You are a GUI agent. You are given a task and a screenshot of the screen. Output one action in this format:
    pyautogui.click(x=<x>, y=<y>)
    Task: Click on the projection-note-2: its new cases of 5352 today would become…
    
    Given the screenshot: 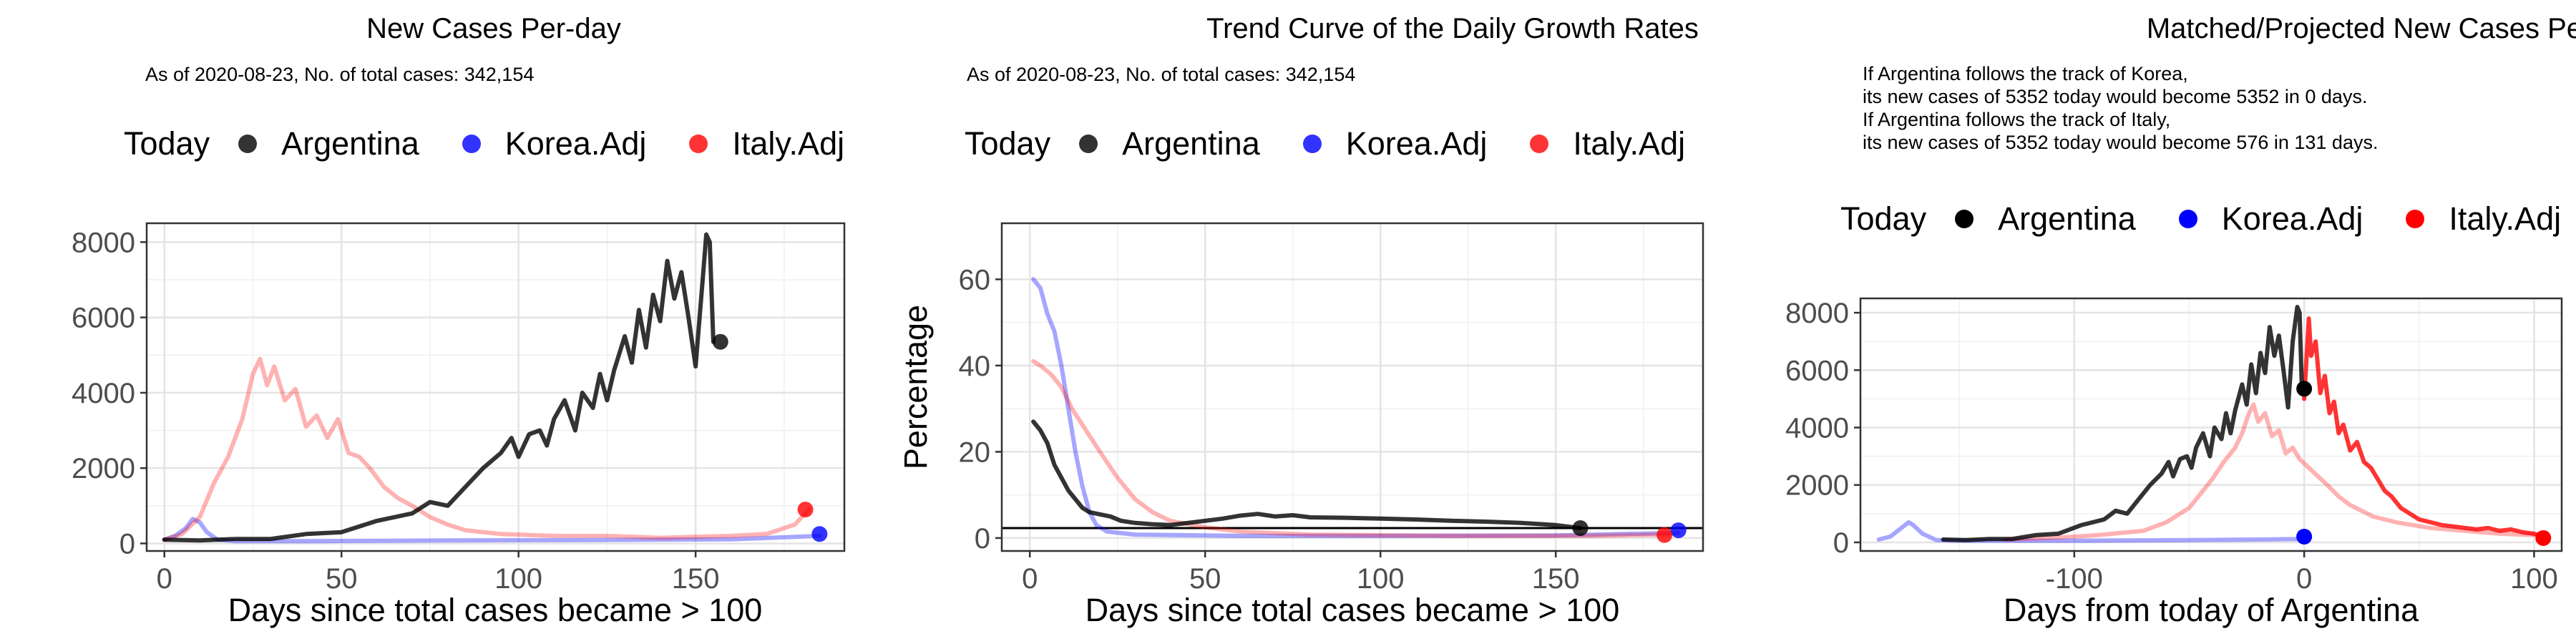 What is the action you would take?
    pyautogui.click(x=2115, y=96)
    